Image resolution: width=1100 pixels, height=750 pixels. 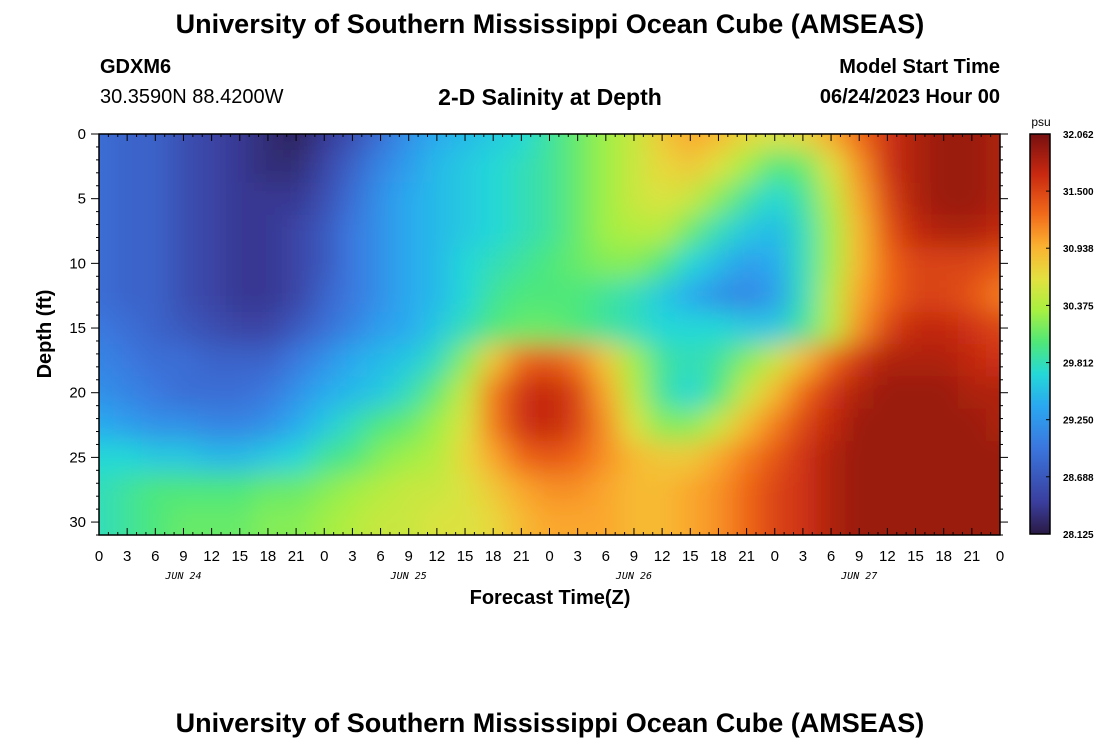 What do you see at coordinates (296, 556) in the screenshot?
I see `x-tick-label: 21` at bounding box center [296, 556].